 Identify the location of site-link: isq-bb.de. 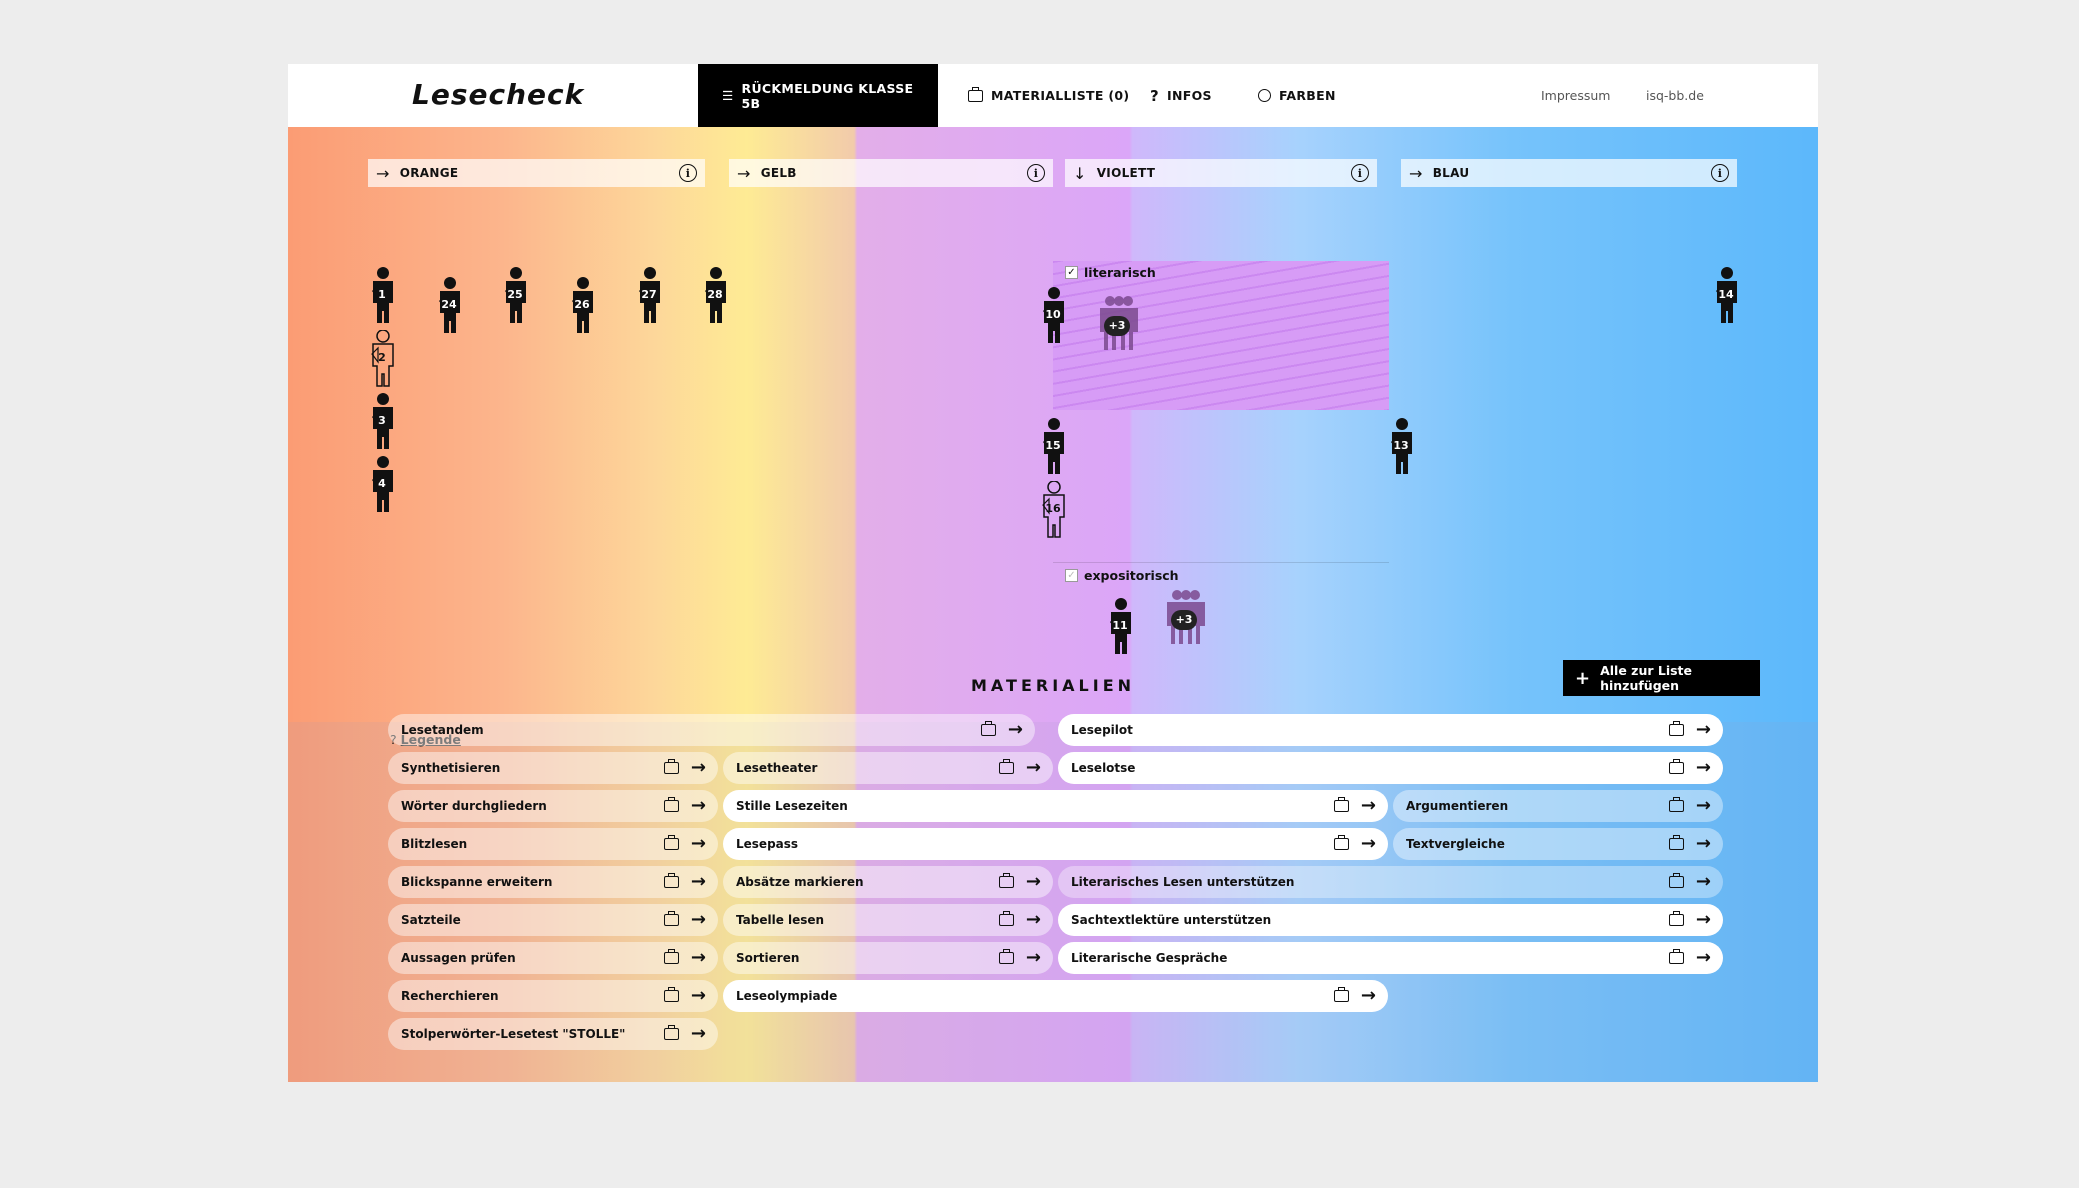
(1675, 95).